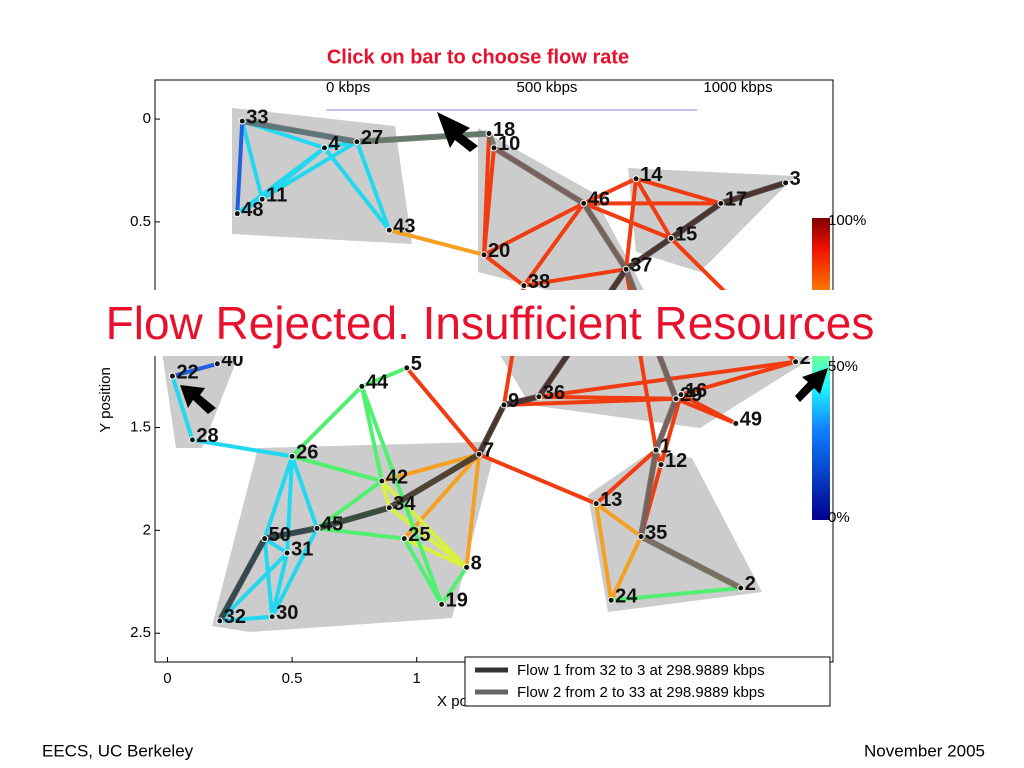 This screenshot has width=1024, height=768. What do you see at coordinates (696, 391) in the screenshot?
I see `node-label: 16` at bounding box center [696, 391].